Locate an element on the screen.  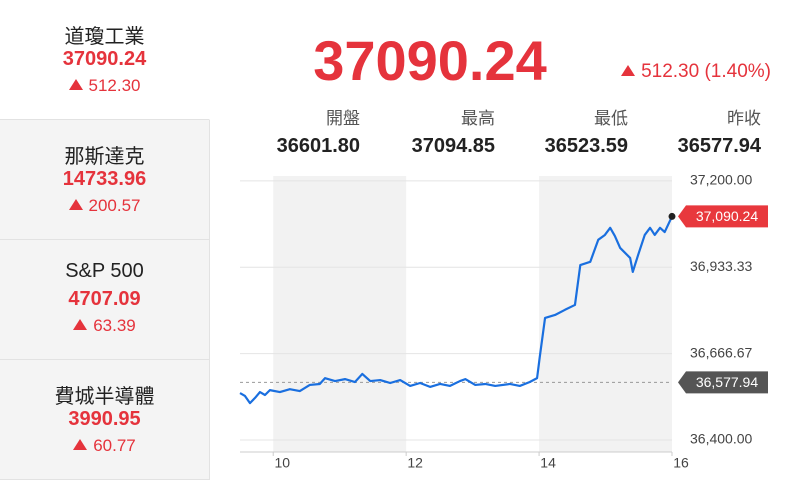
index-price: 37090.24 is located at coordinates (104, 59).